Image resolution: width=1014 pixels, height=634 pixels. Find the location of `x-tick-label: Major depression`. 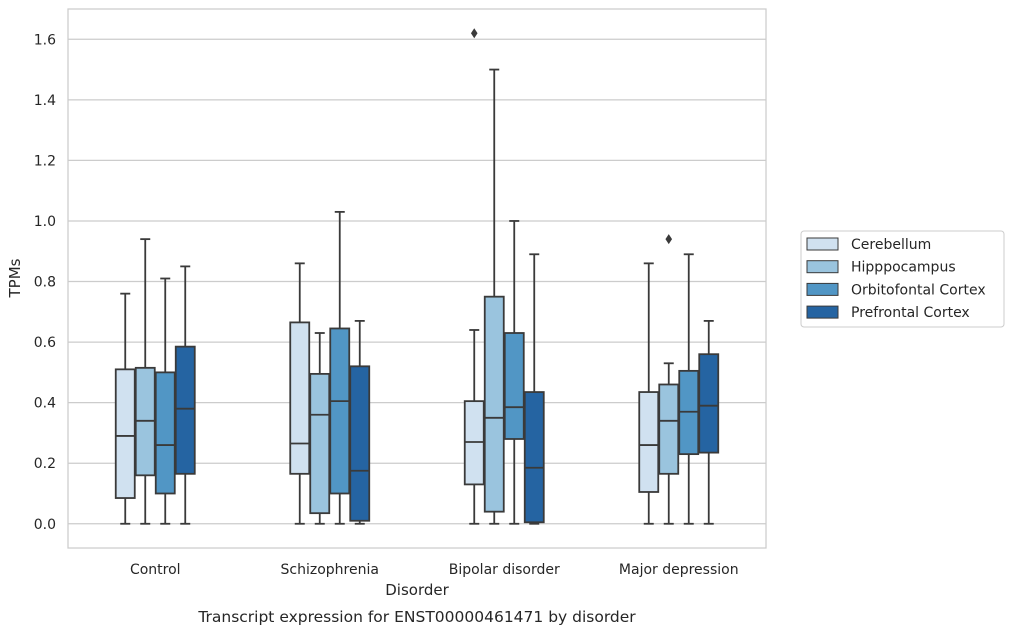

x-tick-label: Major depression is located at coordinates (679, 570).